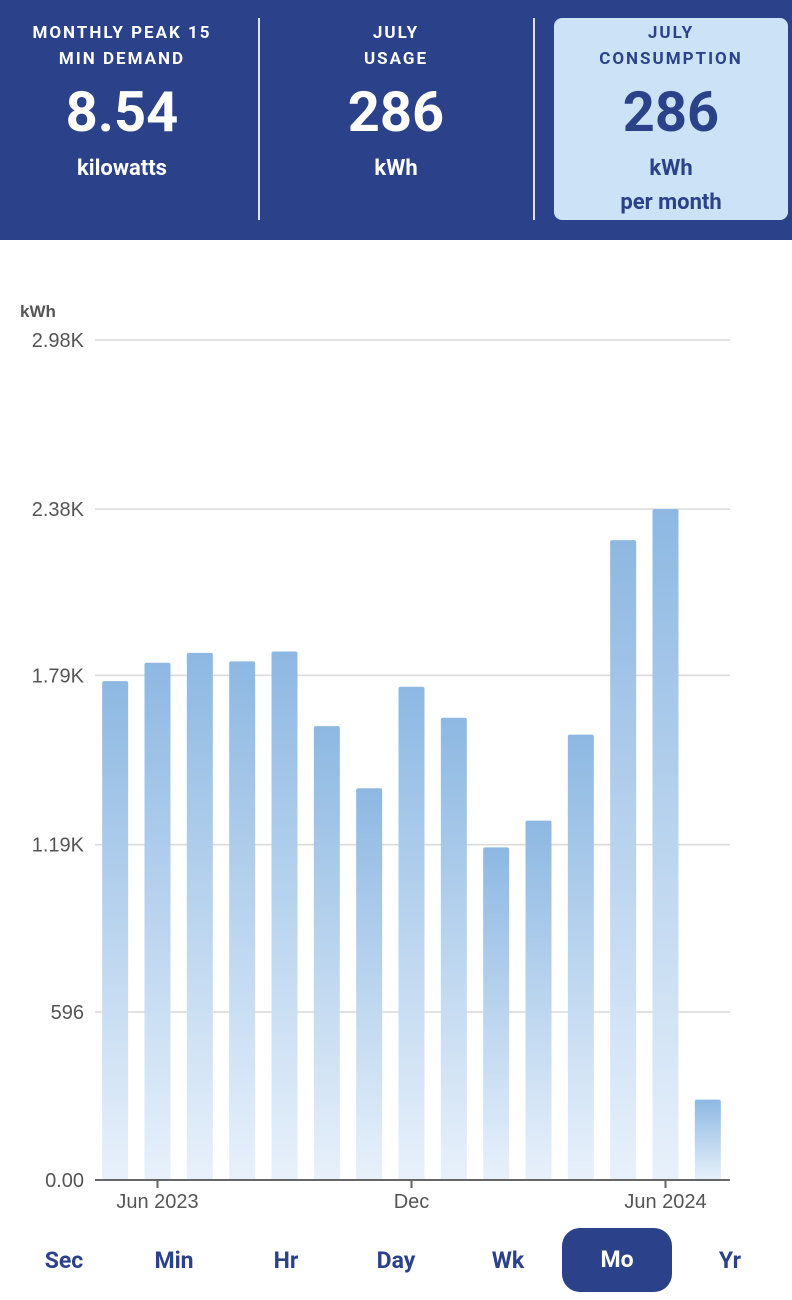 The height and width of the screenshot is (1300, 792). I want to click on card-unit: kilowatts, so click(122, 168).